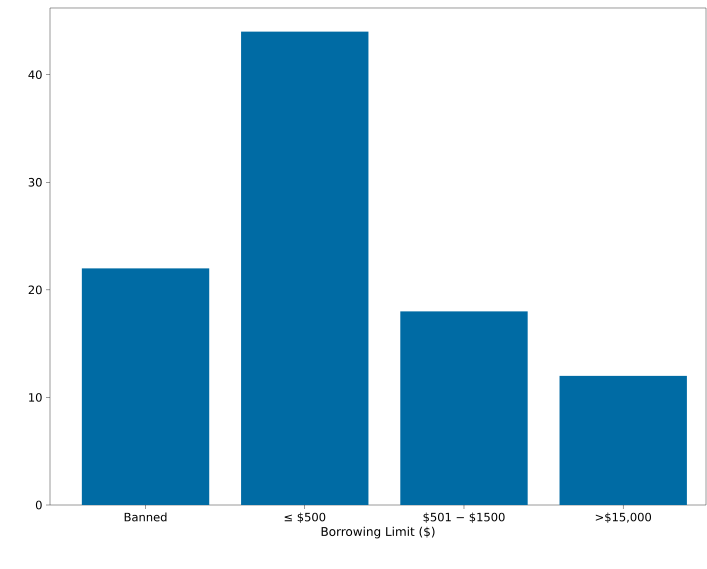  Describe the element at coordinates (35, 290) in the screenshot. I see `y-tick-label: 20` at that location.